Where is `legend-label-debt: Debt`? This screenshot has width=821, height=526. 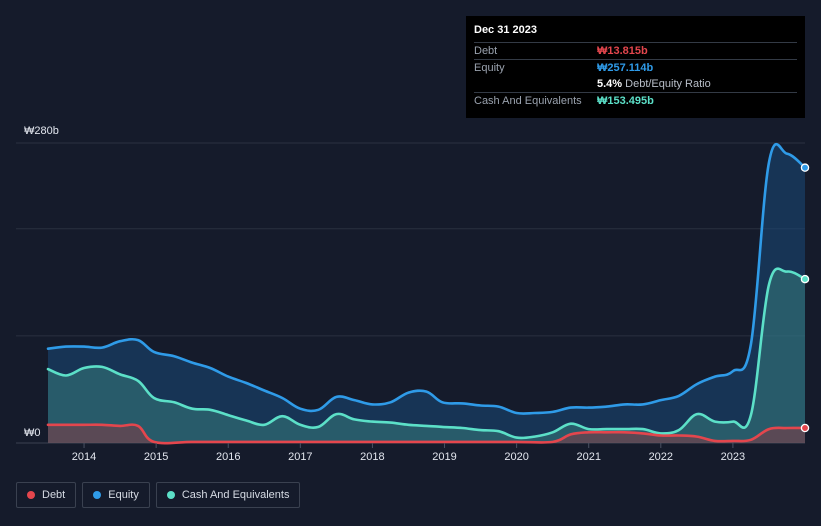 legend-label-debt: Debt is located at coordinates (54, 495).